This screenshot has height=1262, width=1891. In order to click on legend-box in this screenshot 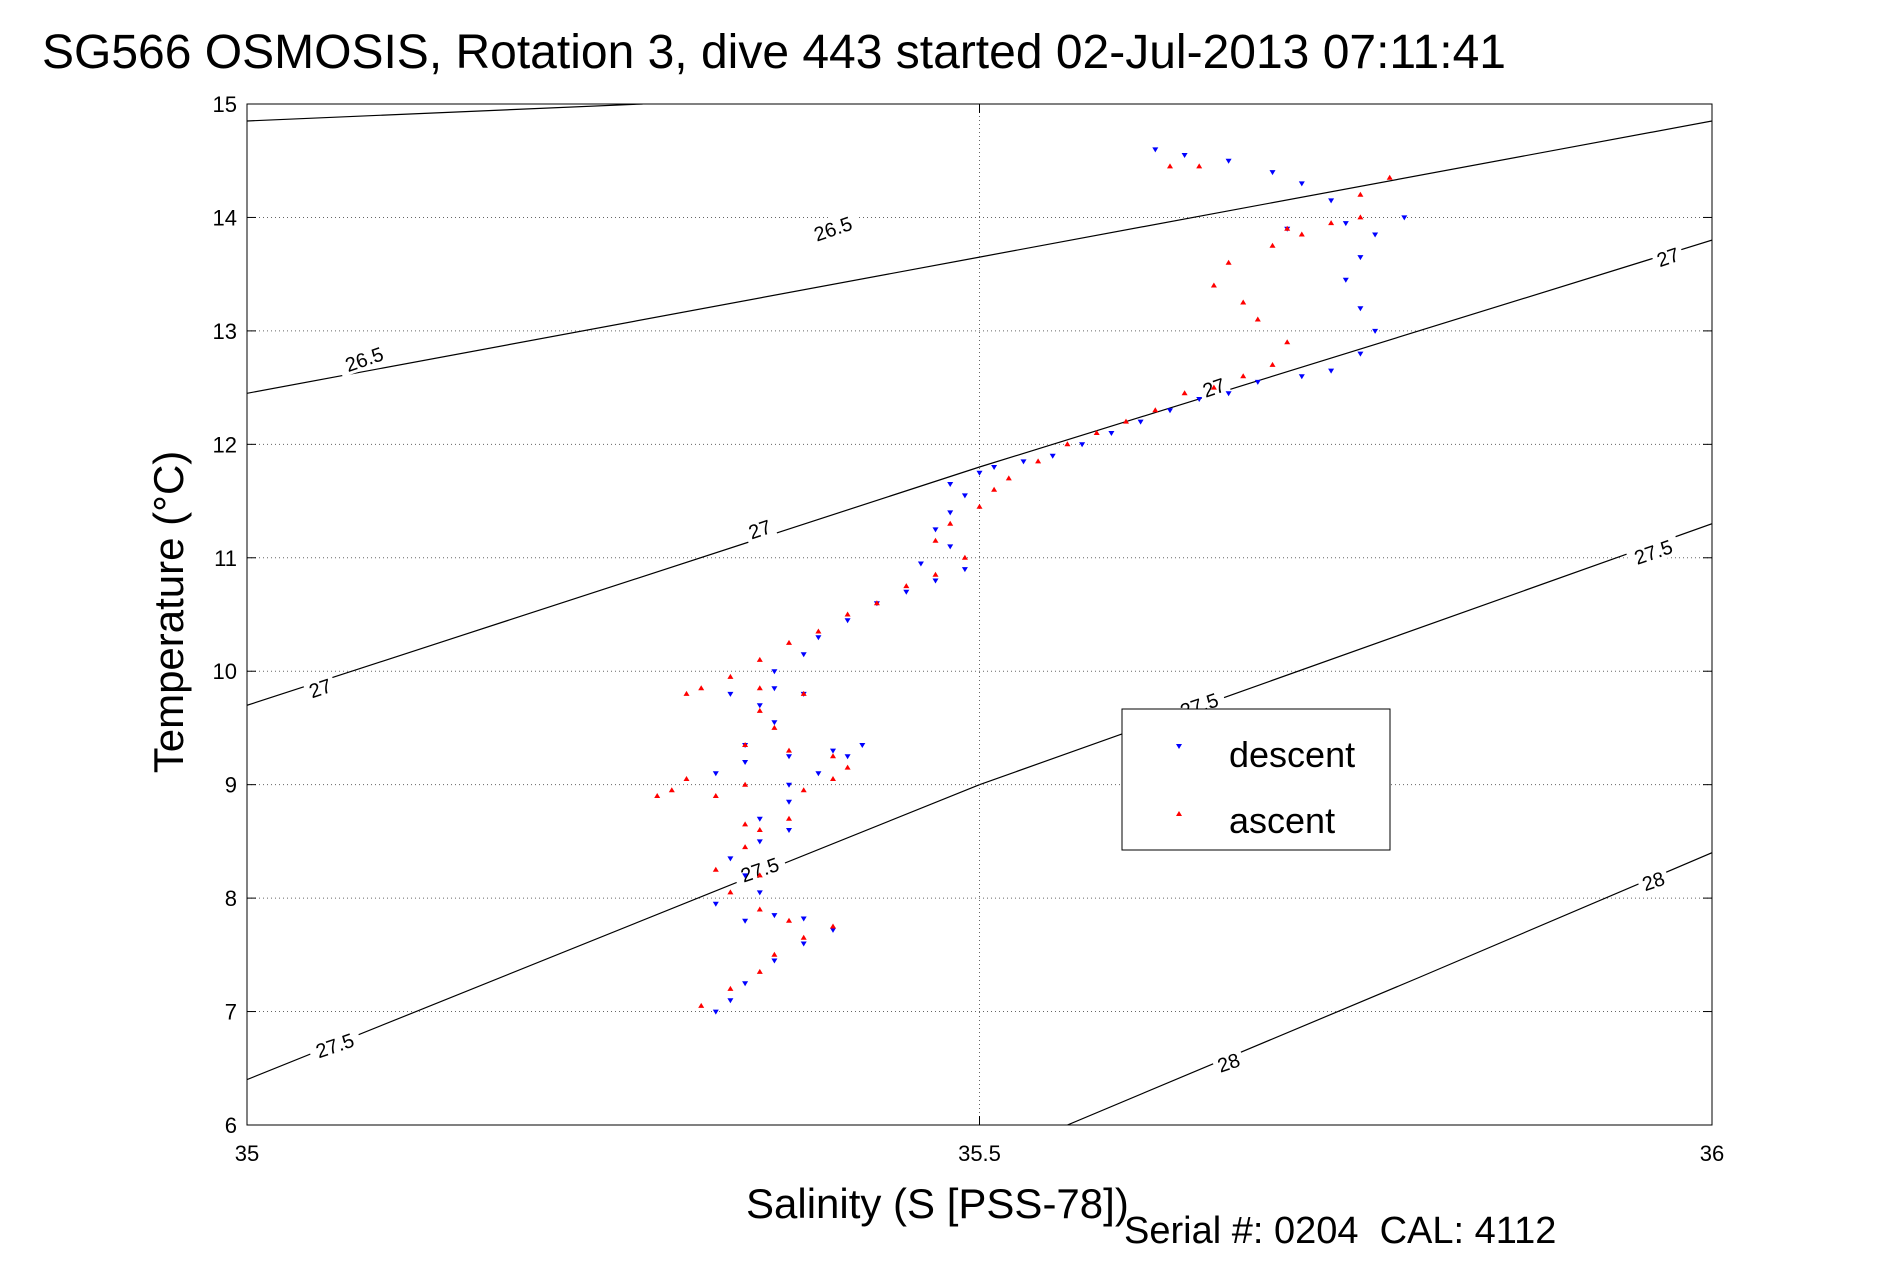, I will do `click(1256, 779)`.